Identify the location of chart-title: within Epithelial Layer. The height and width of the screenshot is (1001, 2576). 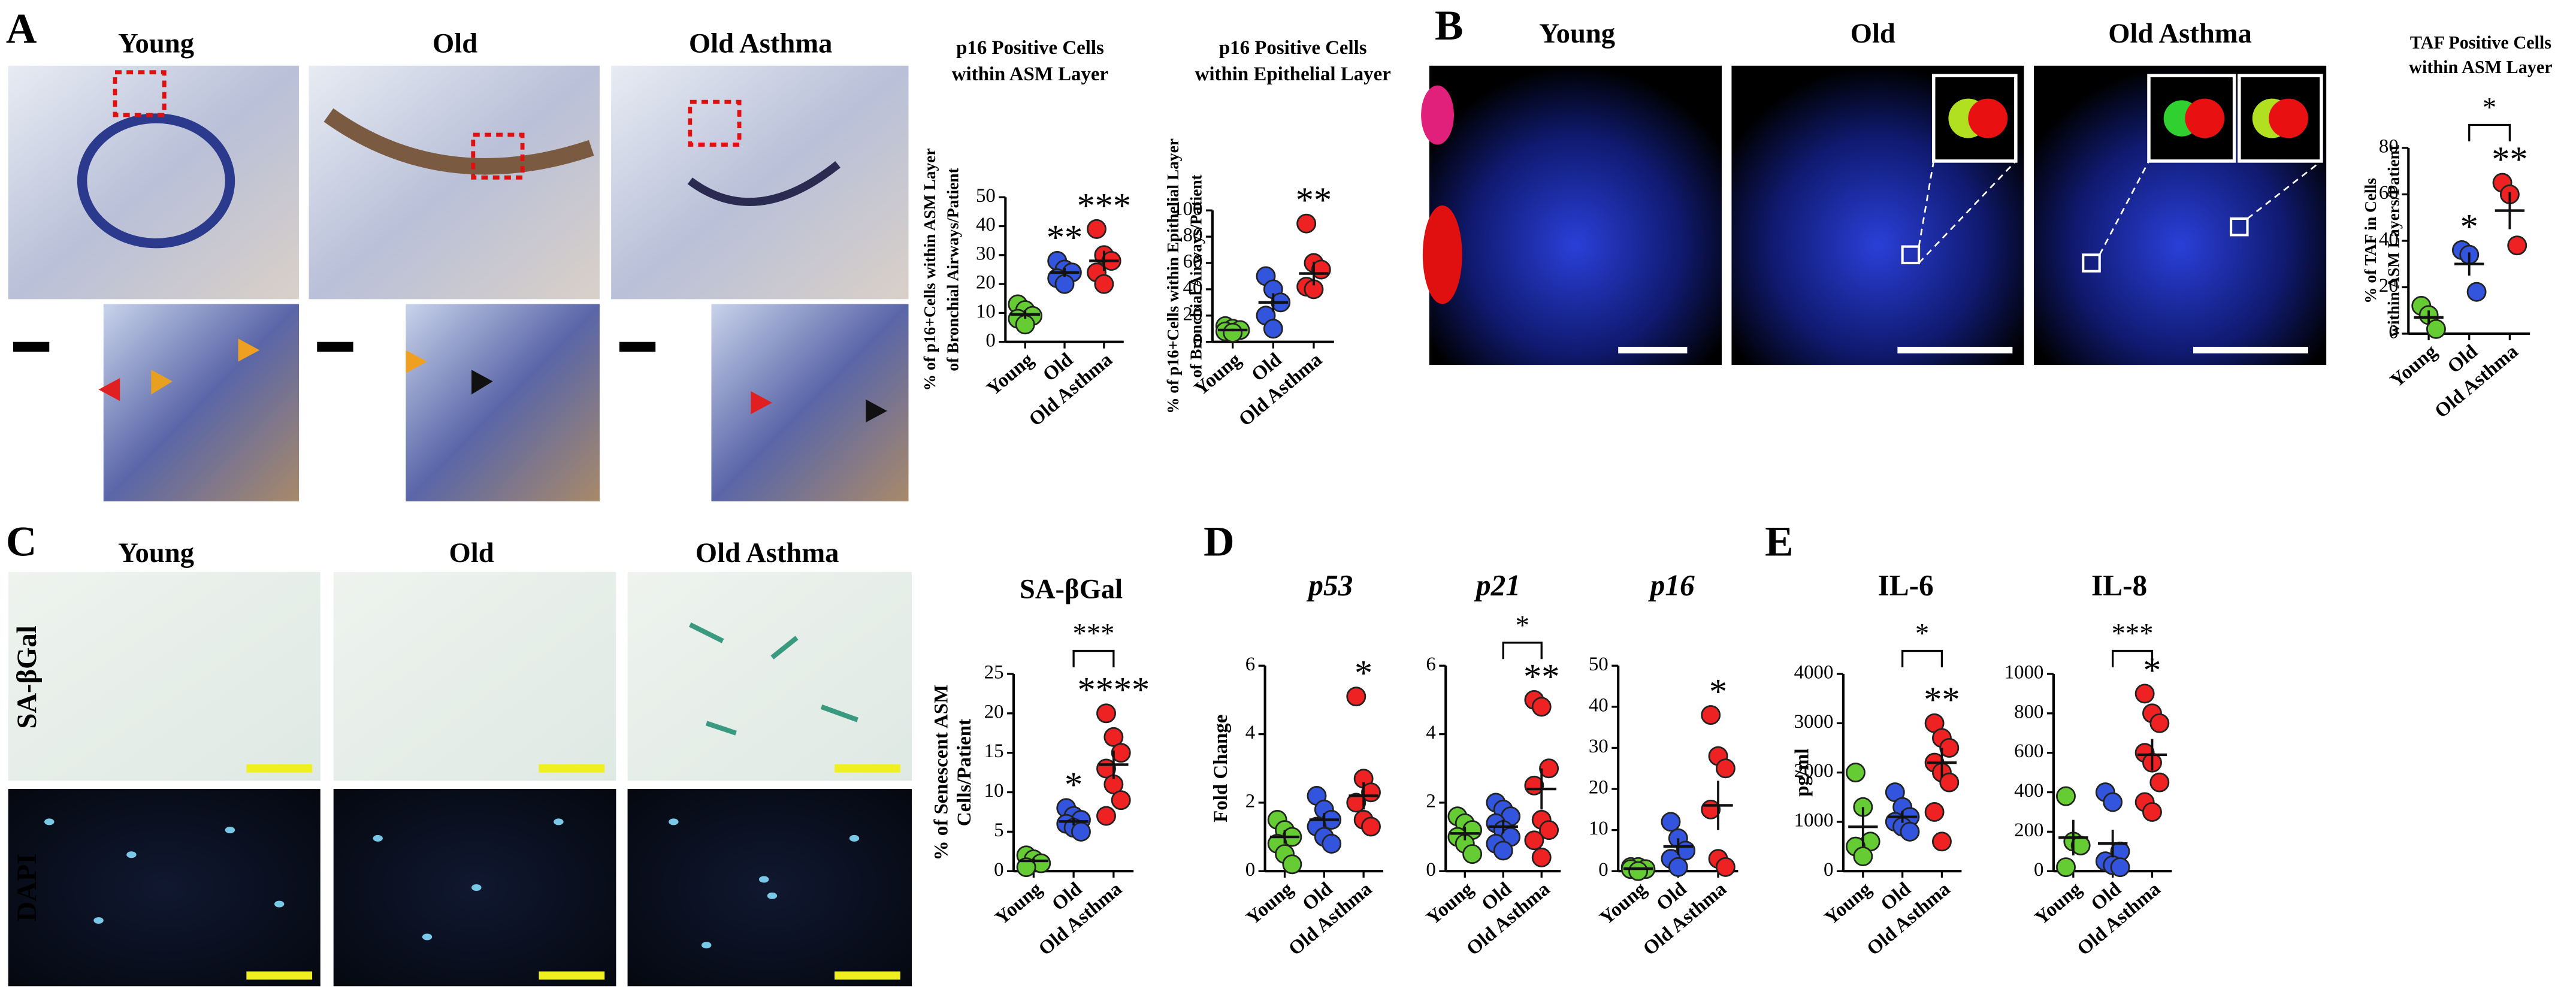
(1293, 74).